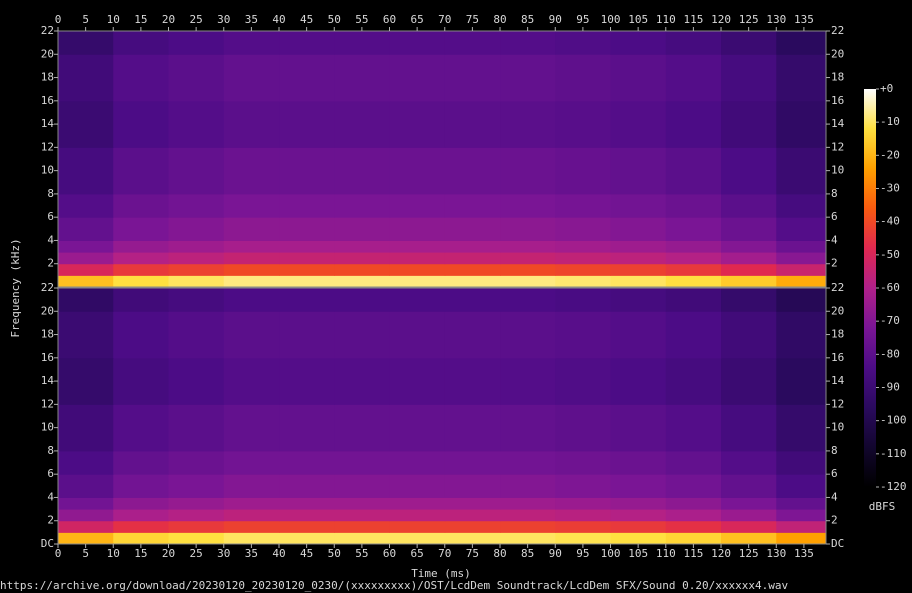 The width and height of the screenshot is (912, 593). What do you see at coordinates (85, 19) in the screenshot?
I see `x-tick-label: 5` at bounding box center [85, 19].